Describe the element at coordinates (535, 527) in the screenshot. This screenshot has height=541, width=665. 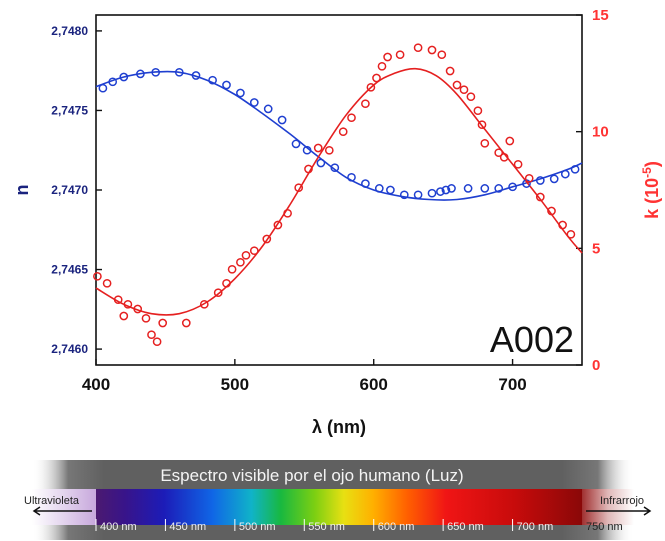
I see `spectrum-nm-label: 700 nm` at that location.